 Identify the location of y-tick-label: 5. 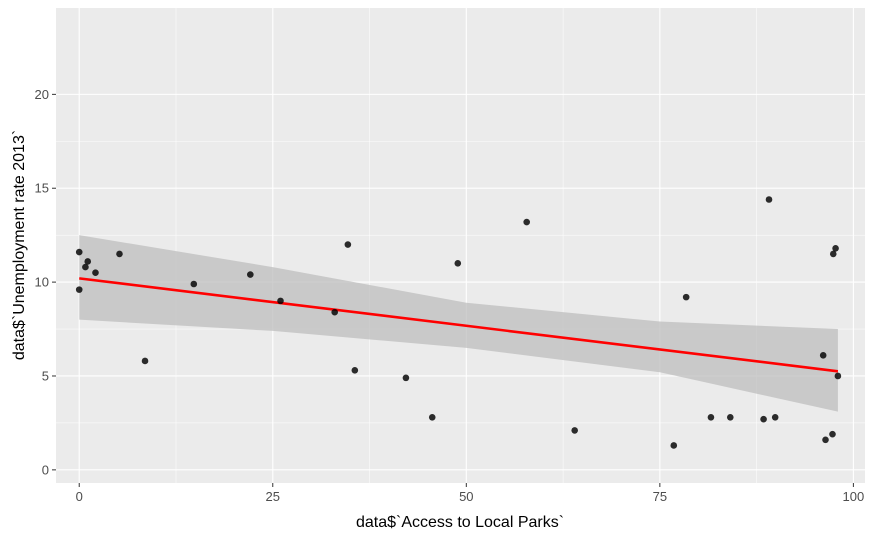
(45, 375).